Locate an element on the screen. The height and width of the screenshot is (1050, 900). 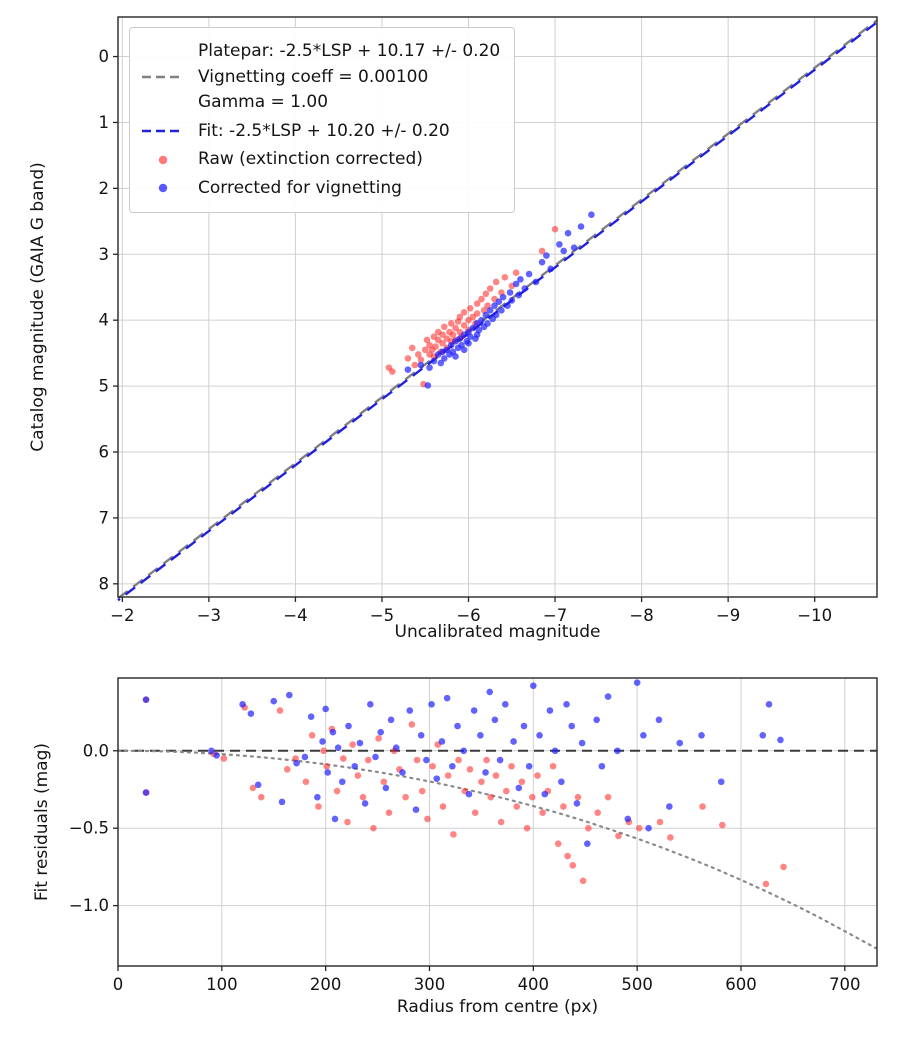
legend-platepar-line3: Gamma = 1.00 is located at coordinates (263, 102).